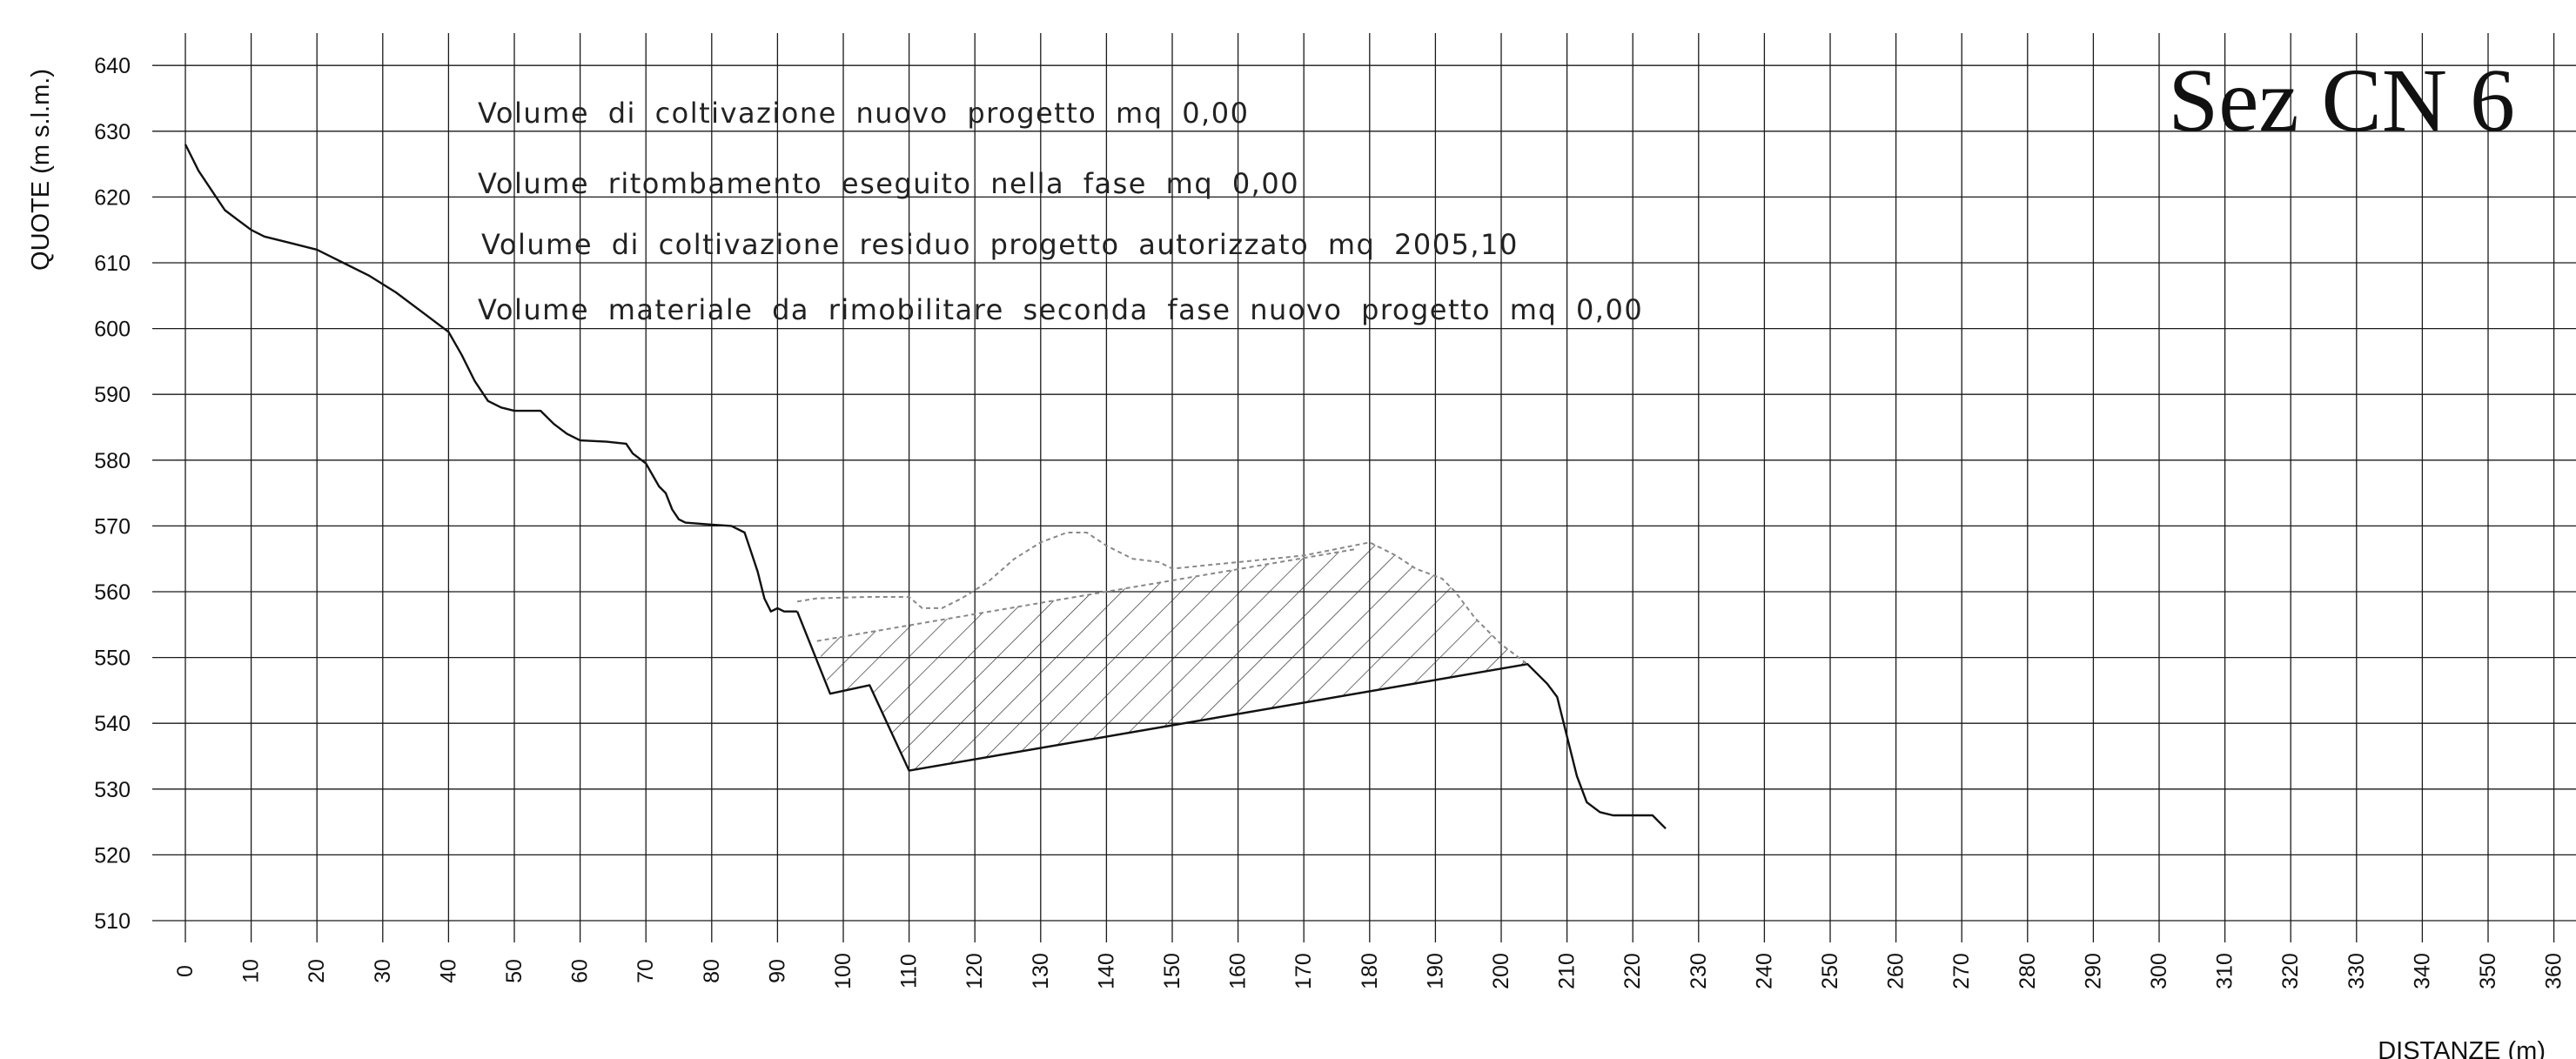  I want to click on y-tick-label: 580, so click(112, 461).